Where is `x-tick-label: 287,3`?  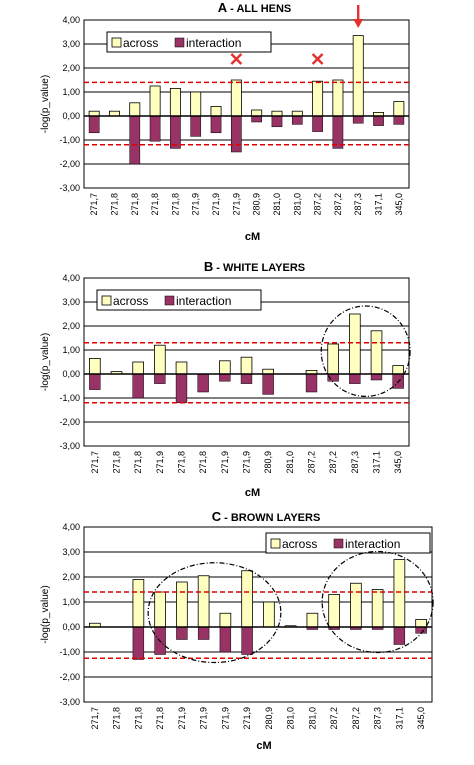 x-tick-label: 287,3 is located at coordinates (358, 204).